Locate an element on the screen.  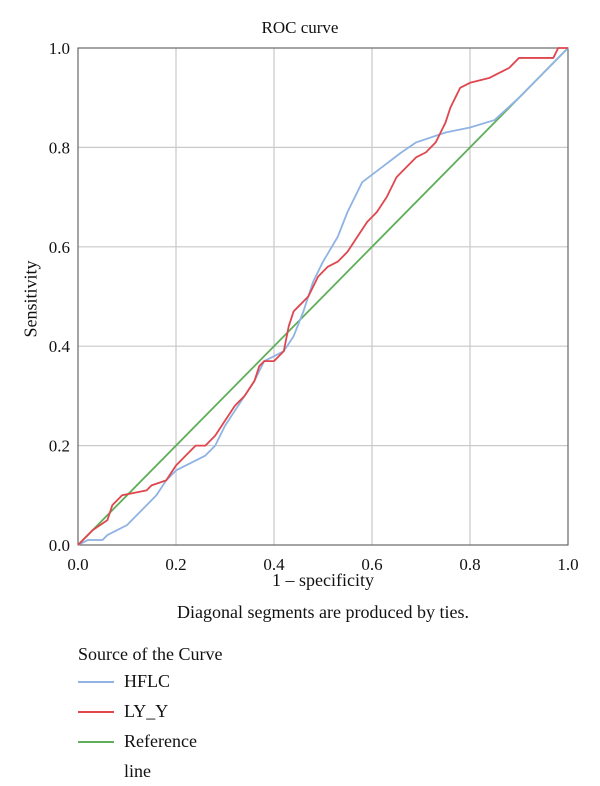
y-tick-label: 0.2 is located at coordinates (59, 446).